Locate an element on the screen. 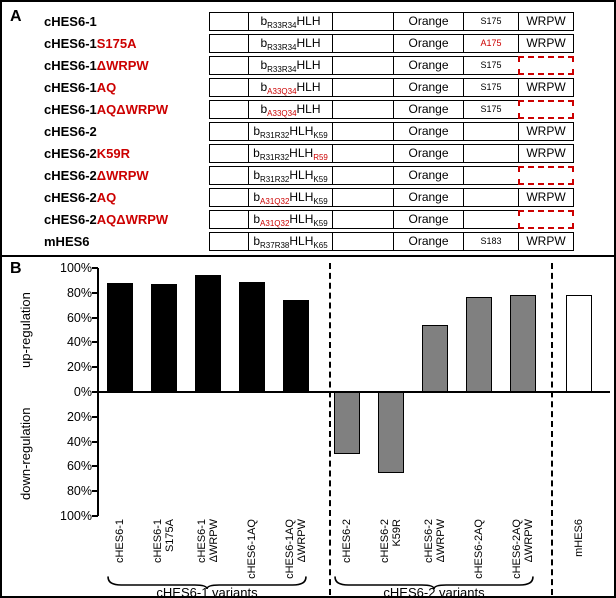  construct-row: cHES6-2AQ bA31Q32HLHK59 Orange WRPW is located at coordinates (308, 198).